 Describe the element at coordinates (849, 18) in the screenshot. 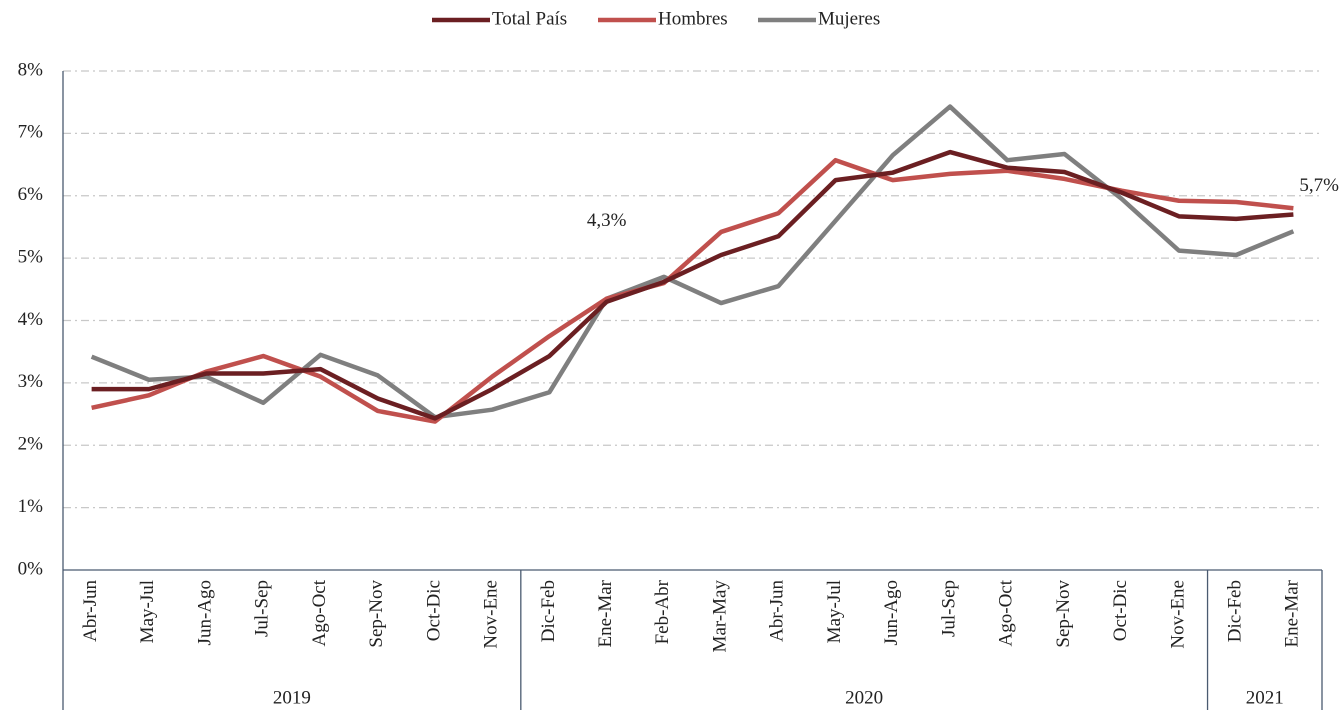

I see `legend-label: Mujeres` at that location.